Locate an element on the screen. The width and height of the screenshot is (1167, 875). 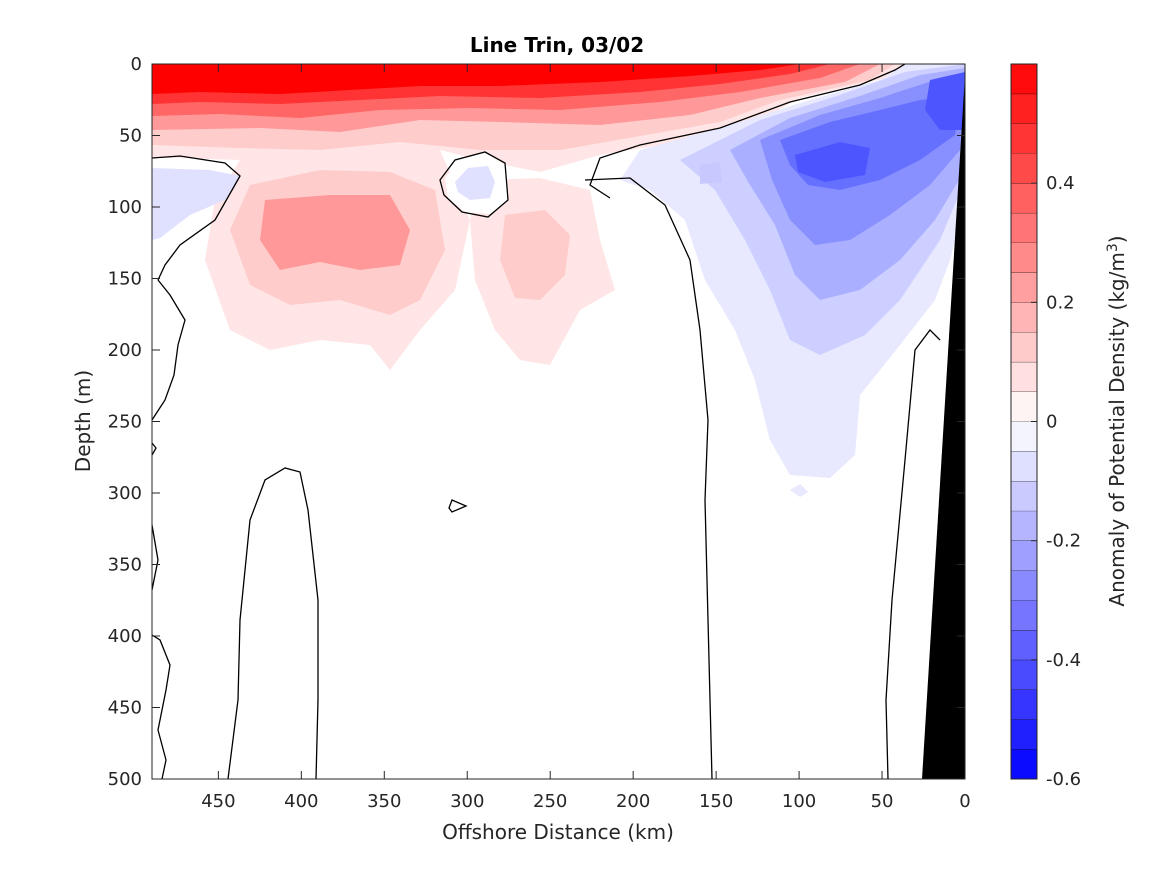
x-tick-label: 450 is located at coordinates (218, 801).